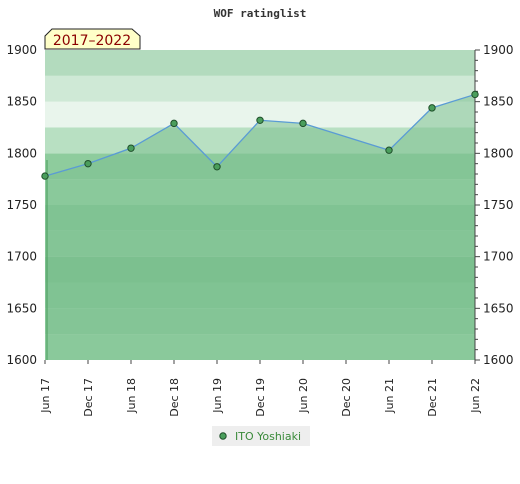 This screenshot has height=484, width=520. Describe the element at coordinates (217, 396) in the screenshot. I see `x-tick-label: Jun 19` at that location.